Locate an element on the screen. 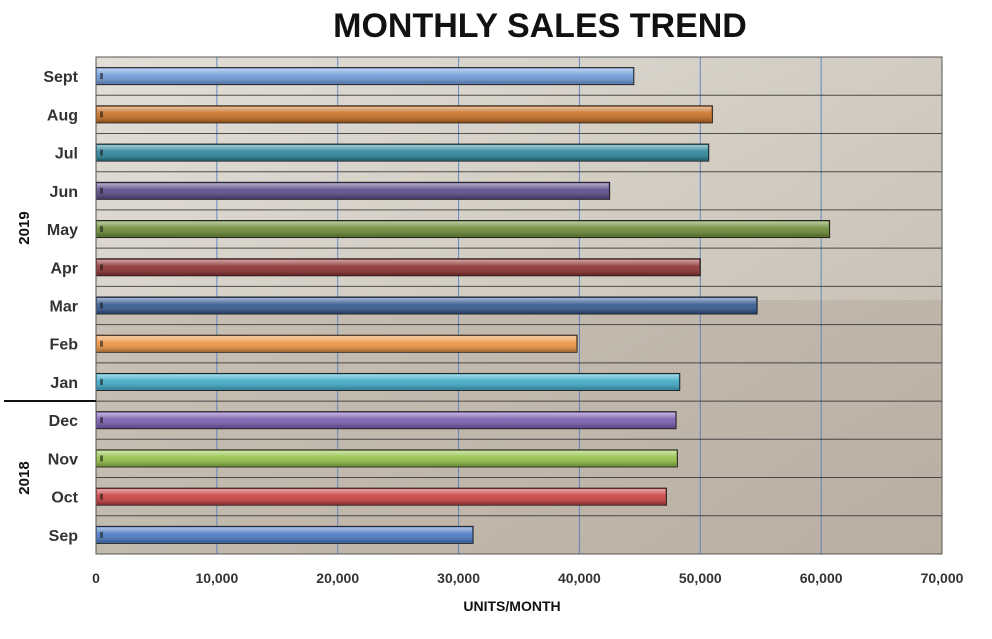 This screenshot has height=639, width=992. bar-aug is located at coordinates (404, 114).